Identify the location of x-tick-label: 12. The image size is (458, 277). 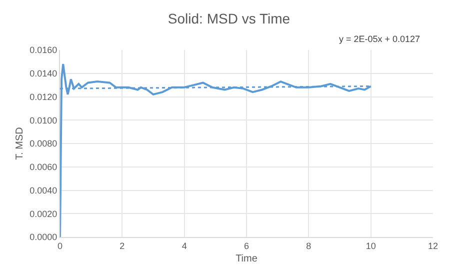
(433, 245).